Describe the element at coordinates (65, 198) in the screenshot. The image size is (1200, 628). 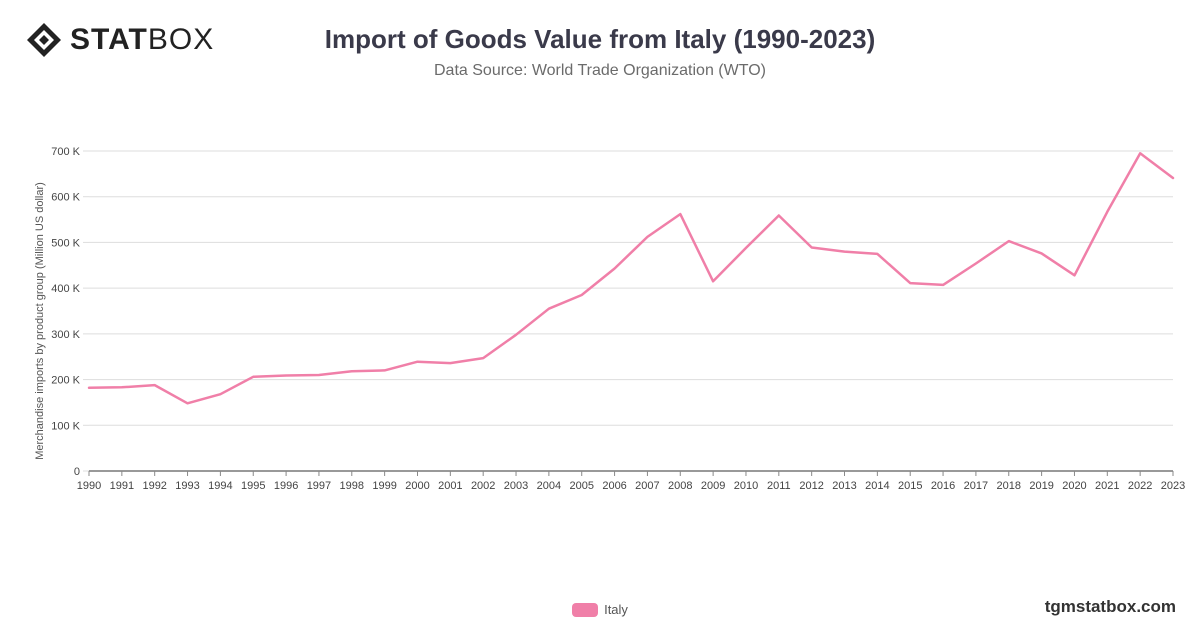
I see `y-tick-label: 600 K` at that location.